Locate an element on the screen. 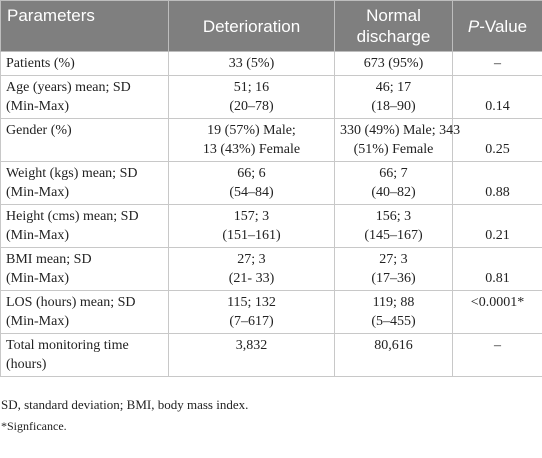 This screenshot has width=542, height=458. table-cell: Age (years) mean; SD (Min-Max) is located at coordinates (84, 97).